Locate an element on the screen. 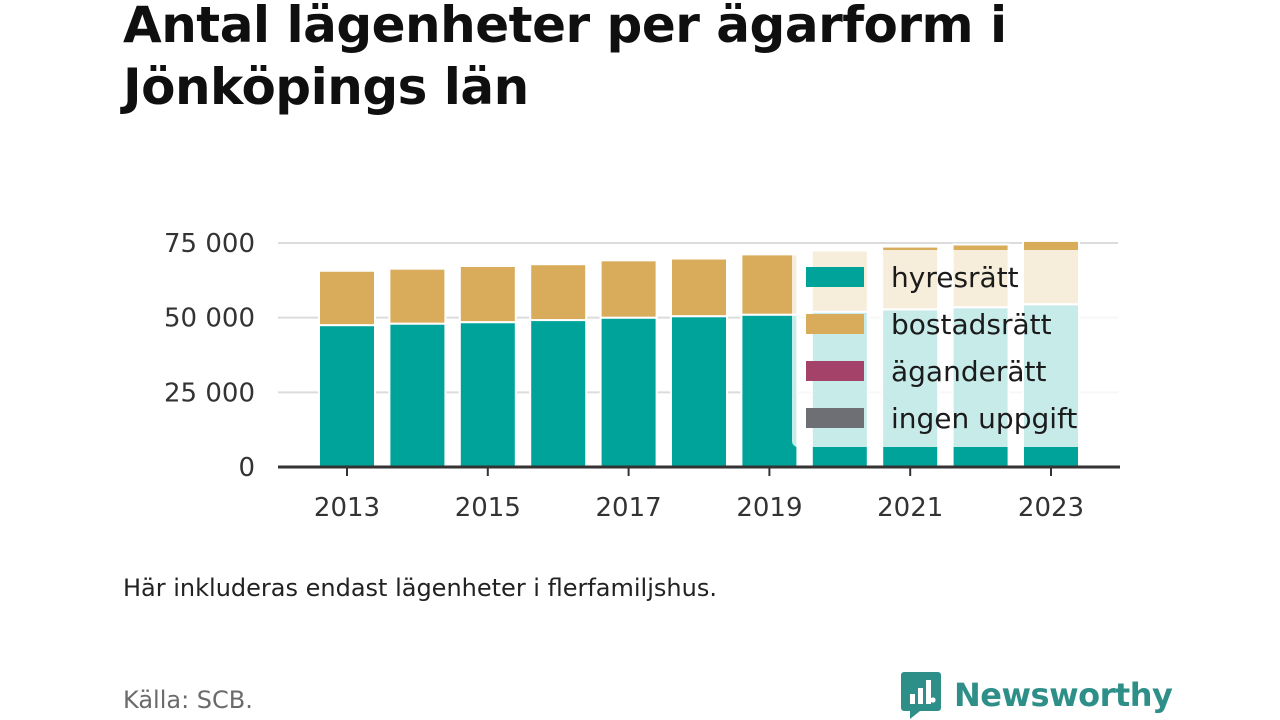 The image size is (1280, 720). legend-item: äganderätt is located at coordinates (926, 371).